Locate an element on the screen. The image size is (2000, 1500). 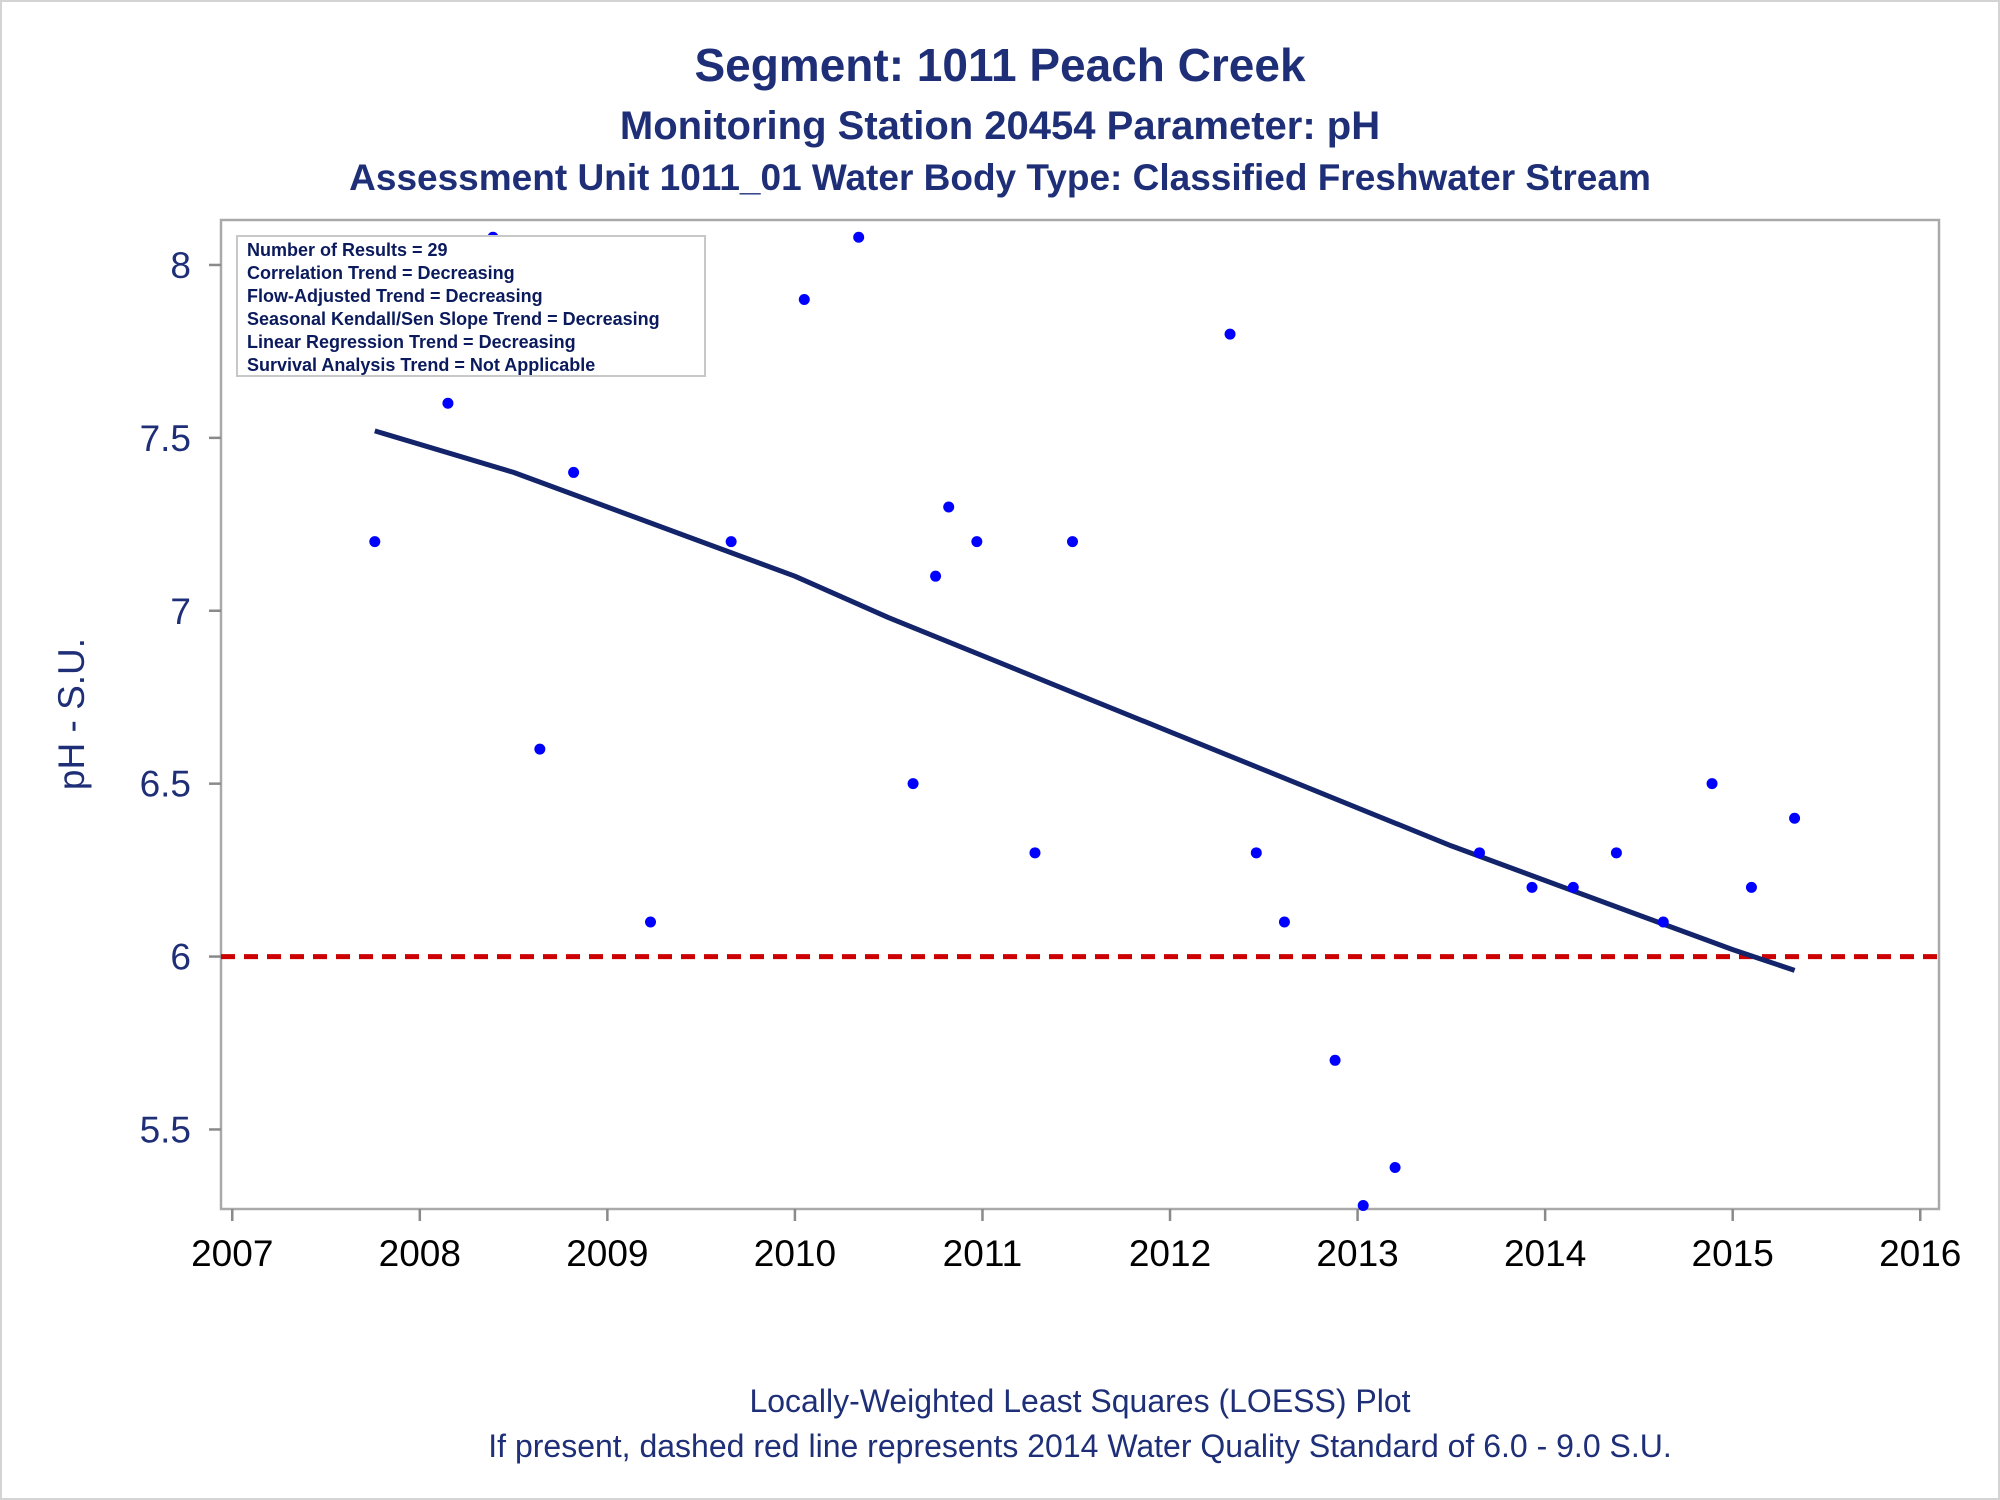
x-tick-label: 2010 is located at coordinates (795, 1253).